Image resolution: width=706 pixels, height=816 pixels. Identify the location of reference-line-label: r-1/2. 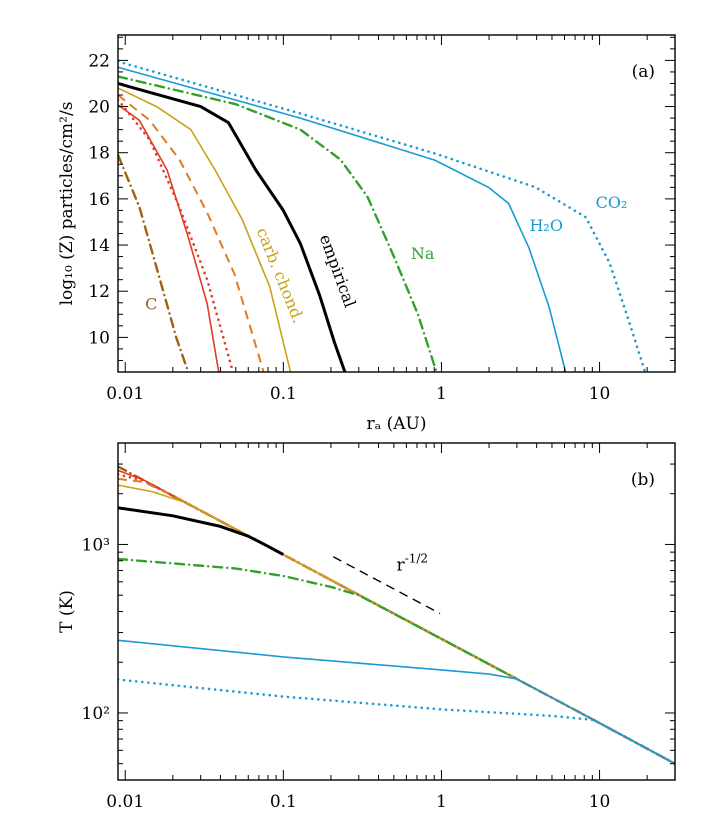
(413, 564).